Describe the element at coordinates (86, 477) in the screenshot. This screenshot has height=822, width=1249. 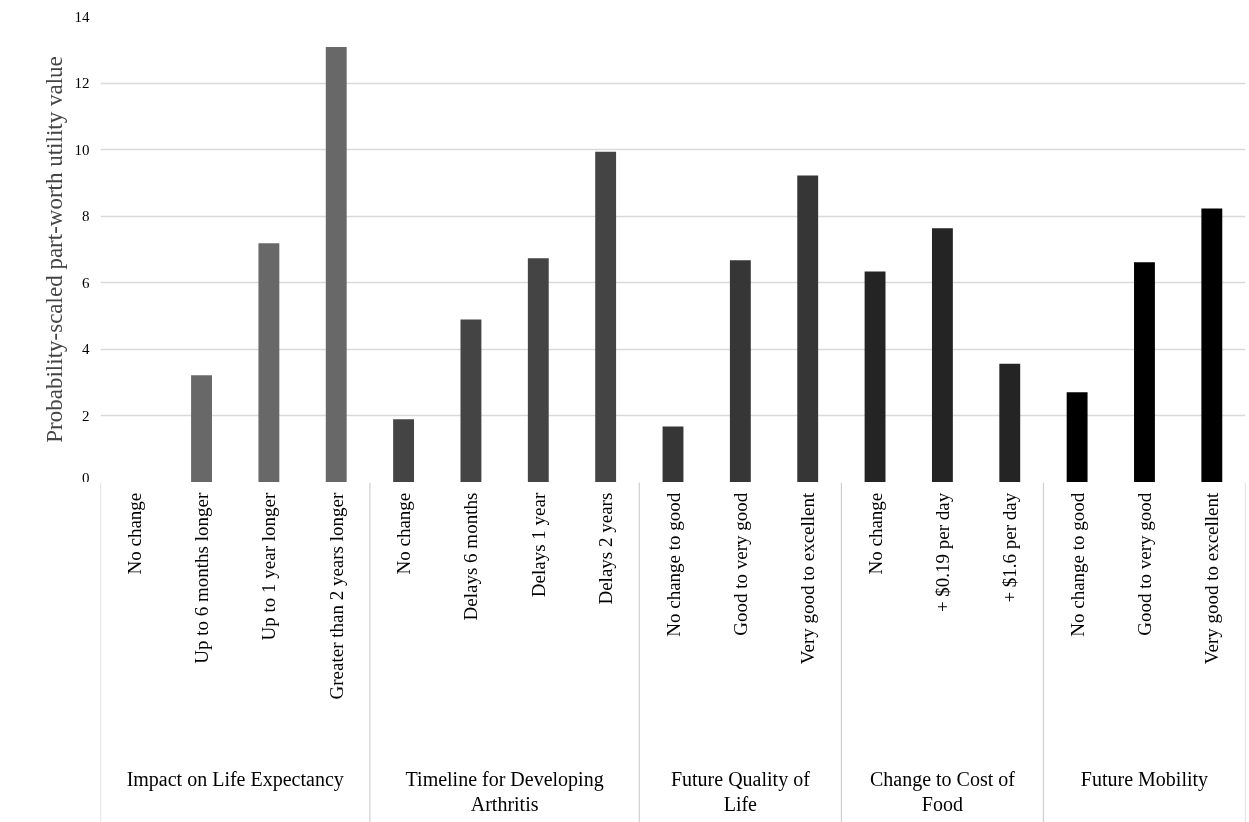
I see `y-tick-label: 0` at that location.